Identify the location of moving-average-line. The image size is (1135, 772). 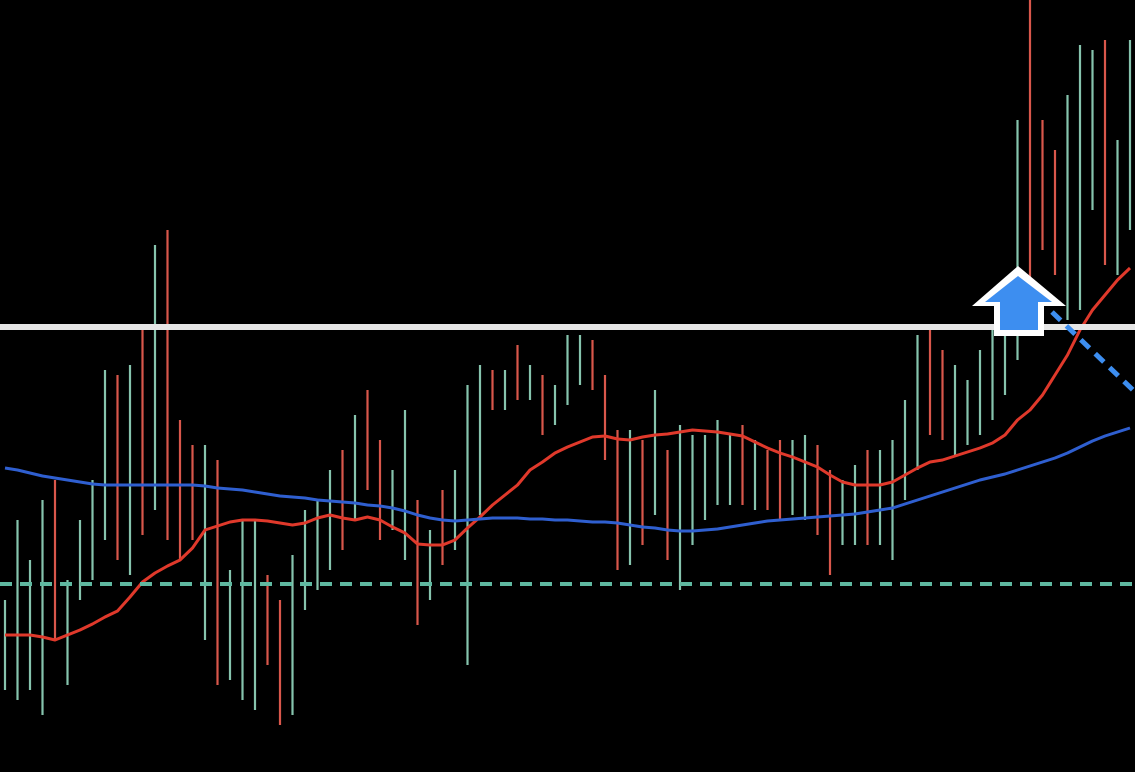
(567, 479).